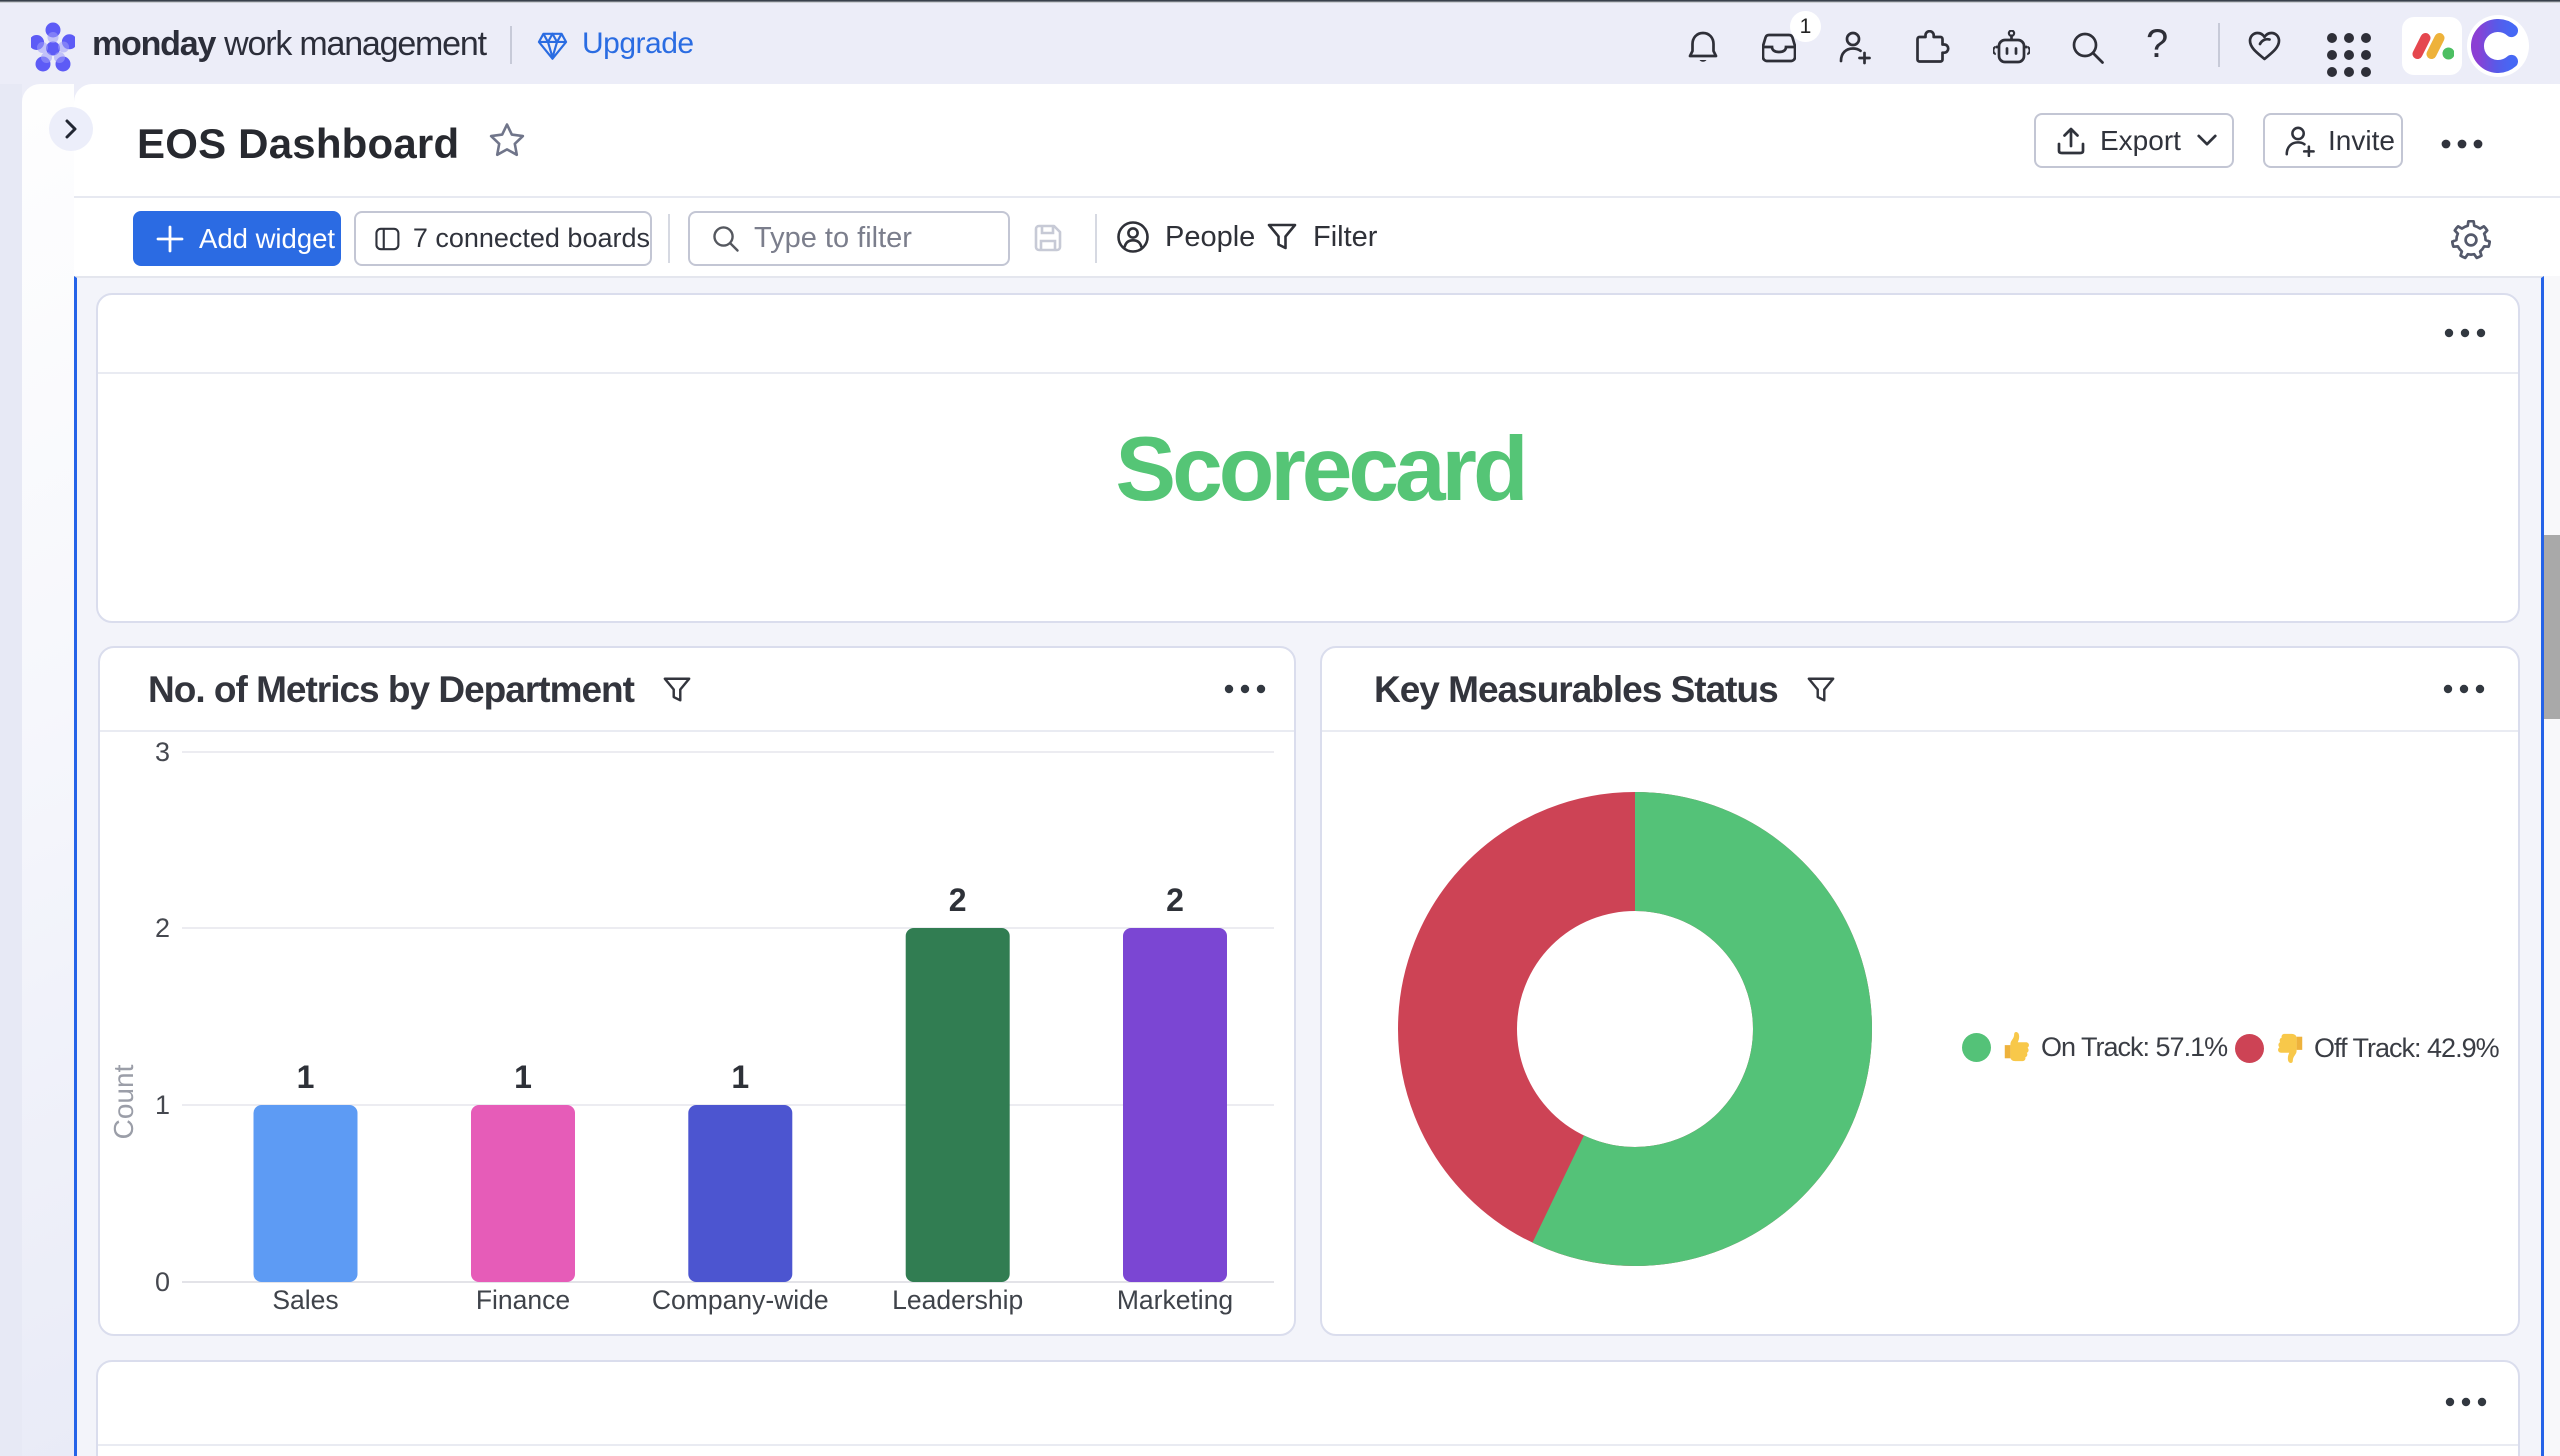 The image size is (2560, 1456). I want to click on svg-text: Marketing, so click(1175, 1300).